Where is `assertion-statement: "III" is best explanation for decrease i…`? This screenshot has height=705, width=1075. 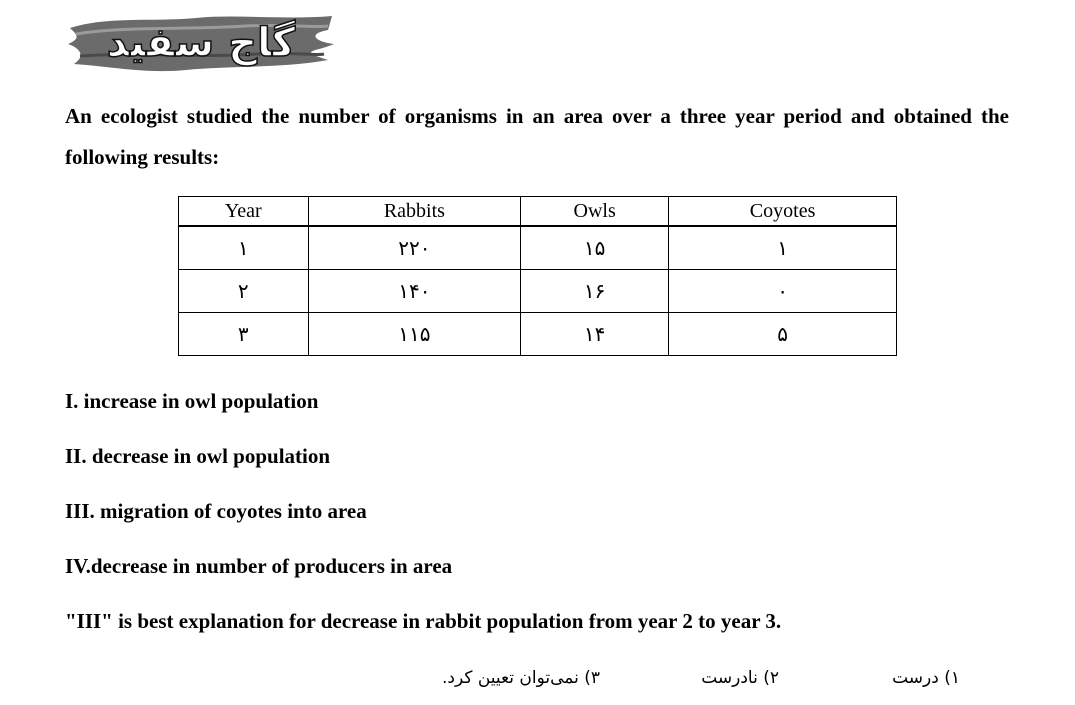 assertion-statement: "III" is best explanation for decrease i… is located at coordinates (423, 621).